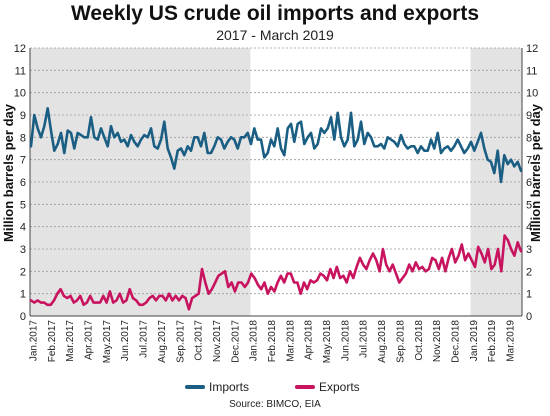 The image size is (550, 416). What do you see at coordinates (162, 341) in the screenshot?
I see `x-tick-label: Aug.2017` at bounding box center [162, 341].